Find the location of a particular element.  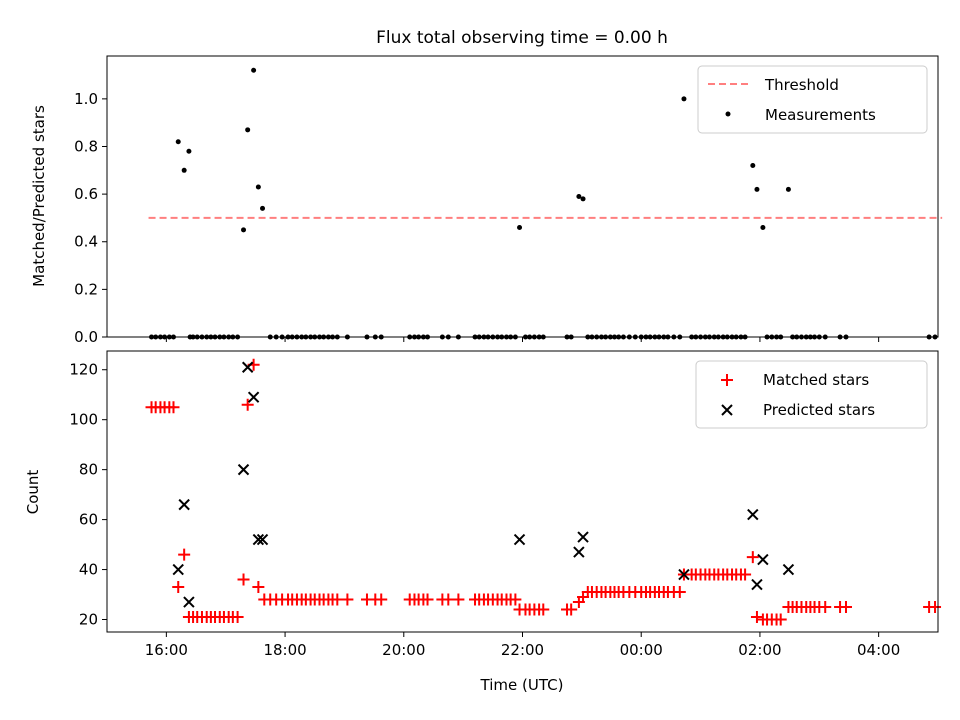

legend-predicted-swatch is located at coordinates (727, 410).